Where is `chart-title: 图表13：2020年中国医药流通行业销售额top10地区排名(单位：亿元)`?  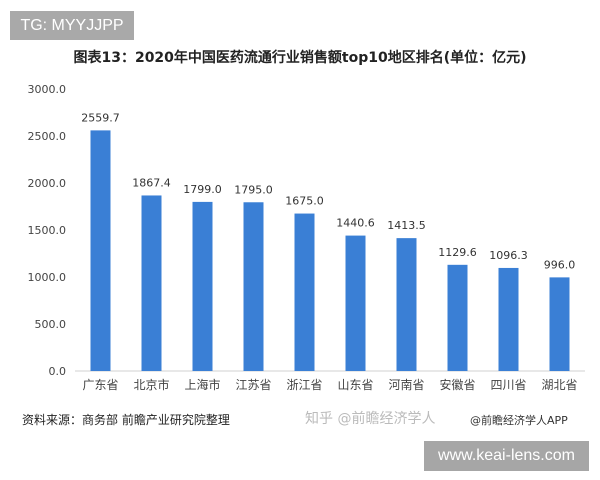 chart-title: 图表13：2020年中国医药流通行业销售额top10地区排名(单位：亿元) is located at coordinates (300, 58).